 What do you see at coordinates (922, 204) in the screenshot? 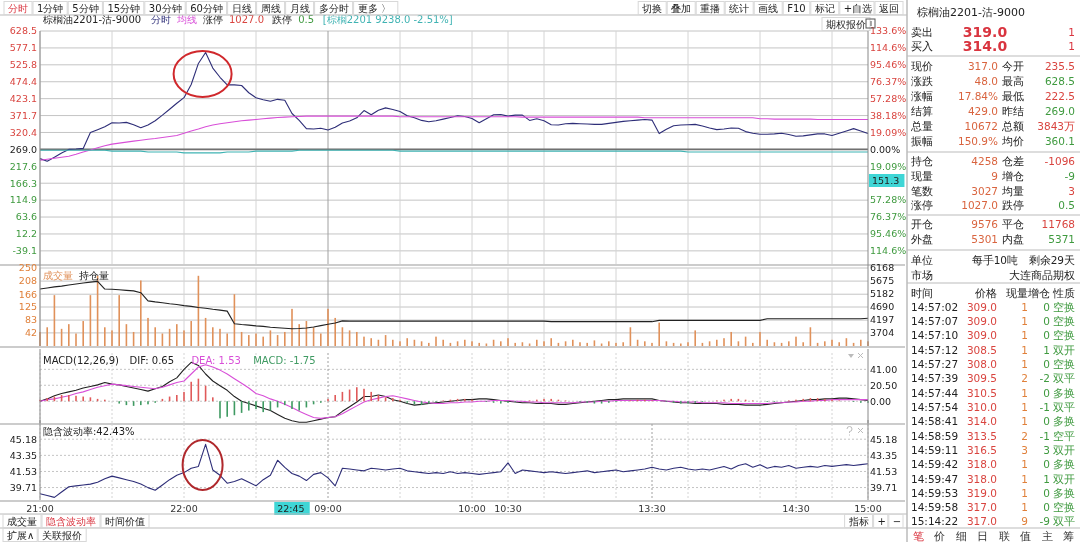
I see `text: 涨停` at bounding box center [922, 204].